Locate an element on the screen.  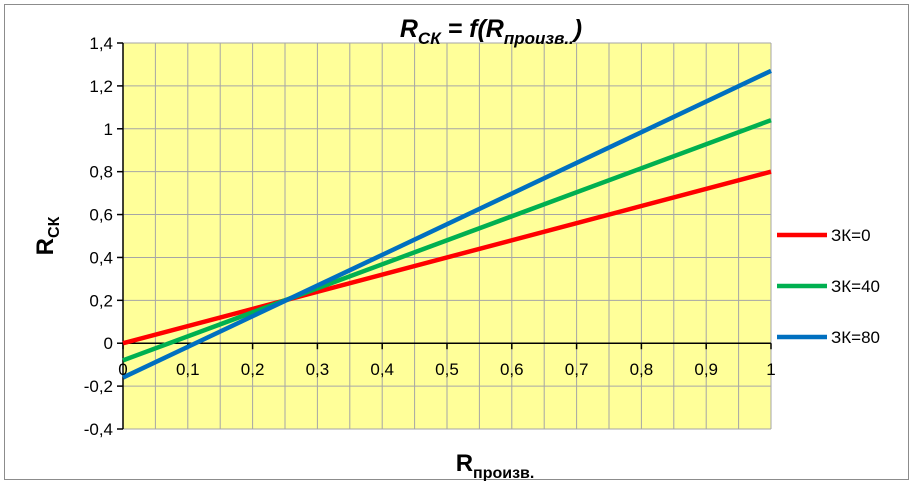
x-tick-label: 0,7 is located at coordinates (577, 369).